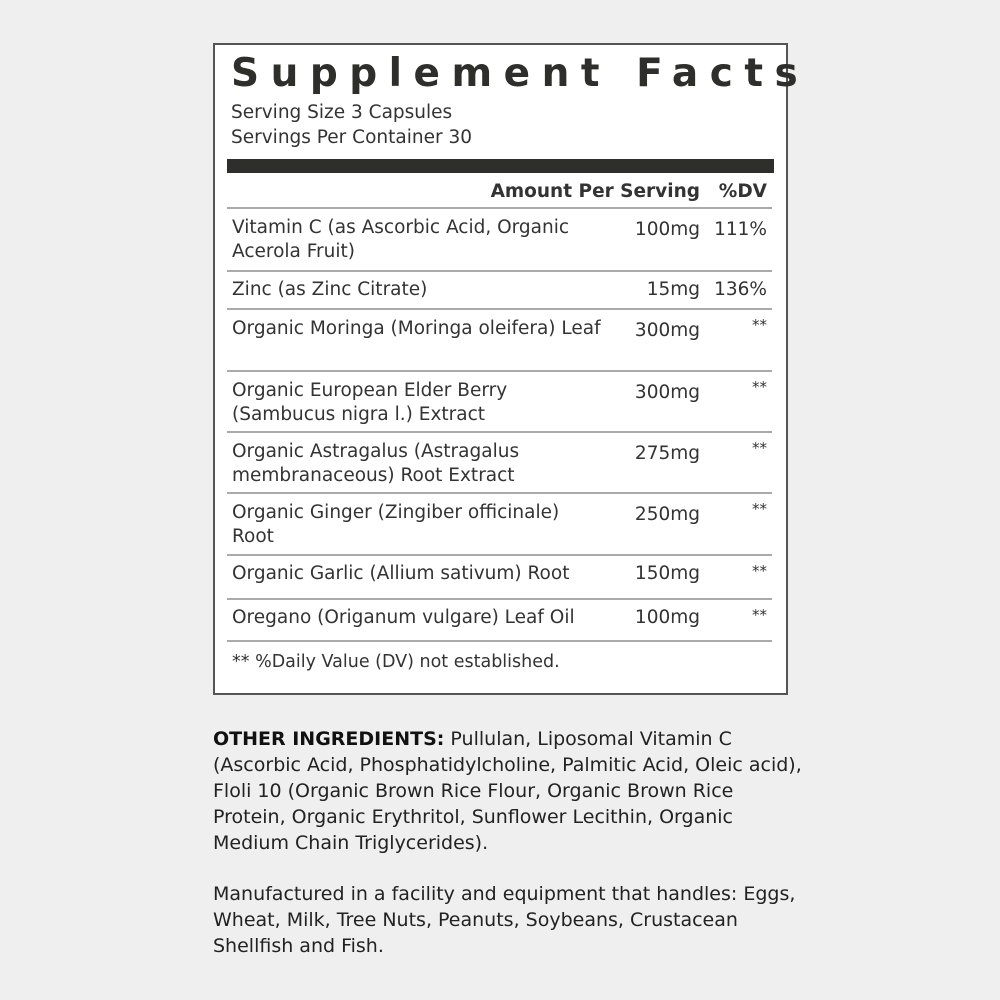 The width and height of the screenshot is (1000, 1000). I want to click on header-dv: %DV, so click(742, 191).